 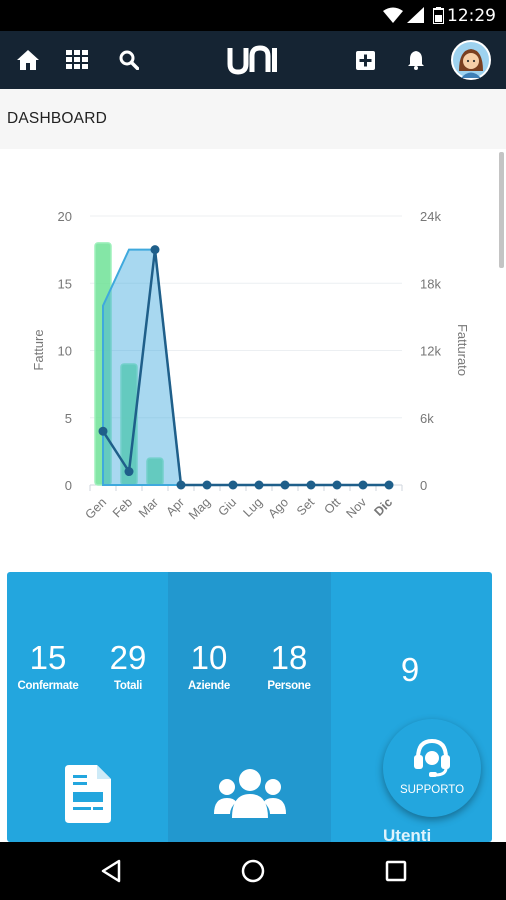 I want to click on avatar, so click(x=471, y=60).